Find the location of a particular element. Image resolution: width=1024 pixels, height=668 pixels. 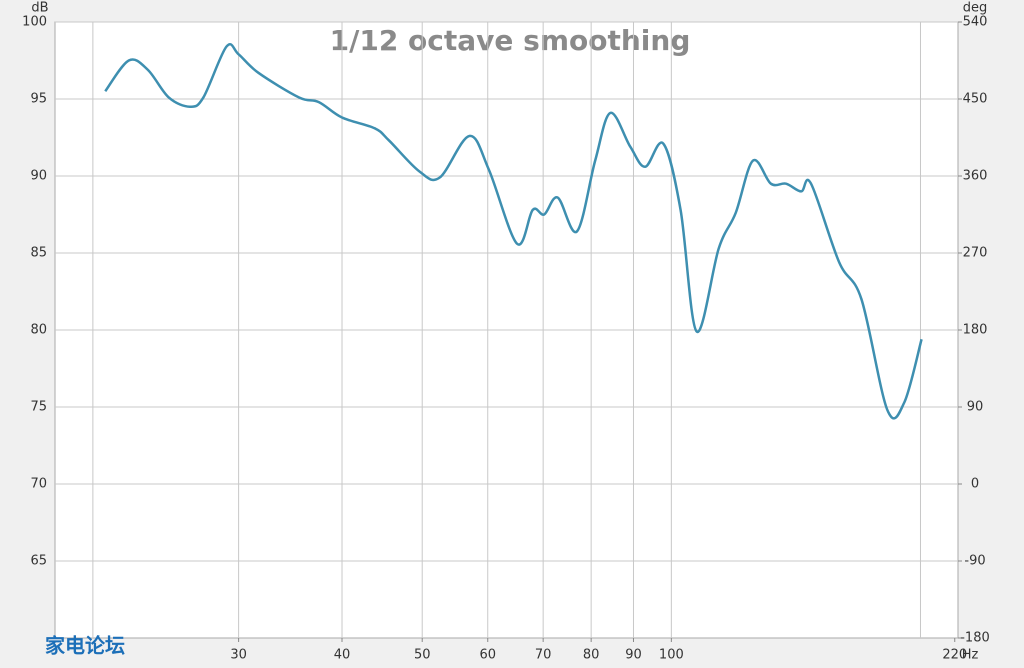

y2-tick-label: 360 is located at coordinates (975, 176).